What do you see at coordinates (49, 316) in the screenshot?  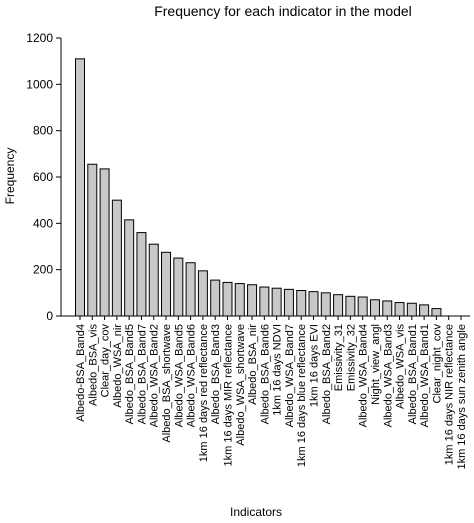 I see `y-tick-label: 0` at bounding box center [49, 316].